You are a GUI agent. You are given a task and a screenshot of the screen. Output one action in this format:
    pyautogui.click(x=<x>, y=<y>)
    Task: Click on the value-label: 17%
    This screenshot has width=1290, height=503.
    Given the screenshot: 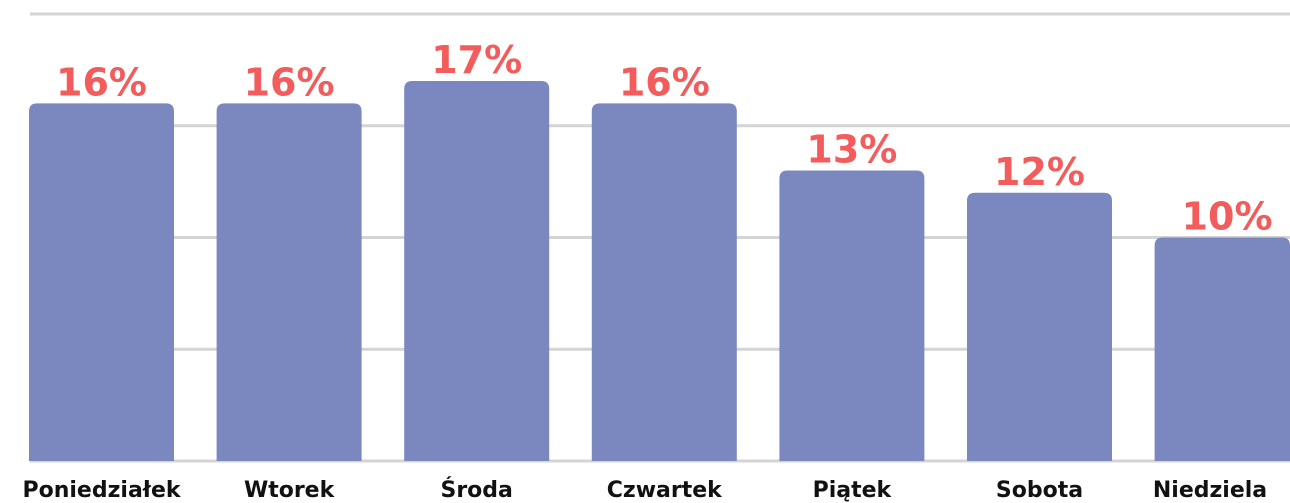 What is the action you would take?
    pyautogui.click(x=476, y=60)
    